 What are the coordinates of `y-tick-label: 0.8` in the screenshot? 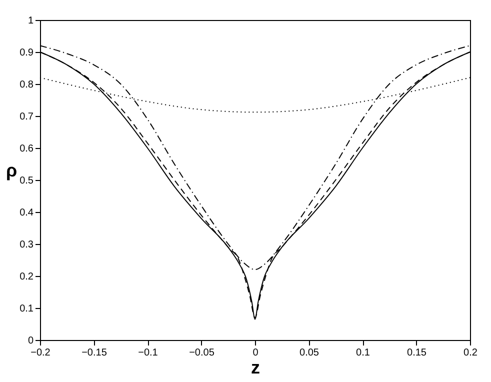 It's located at (27, 85).